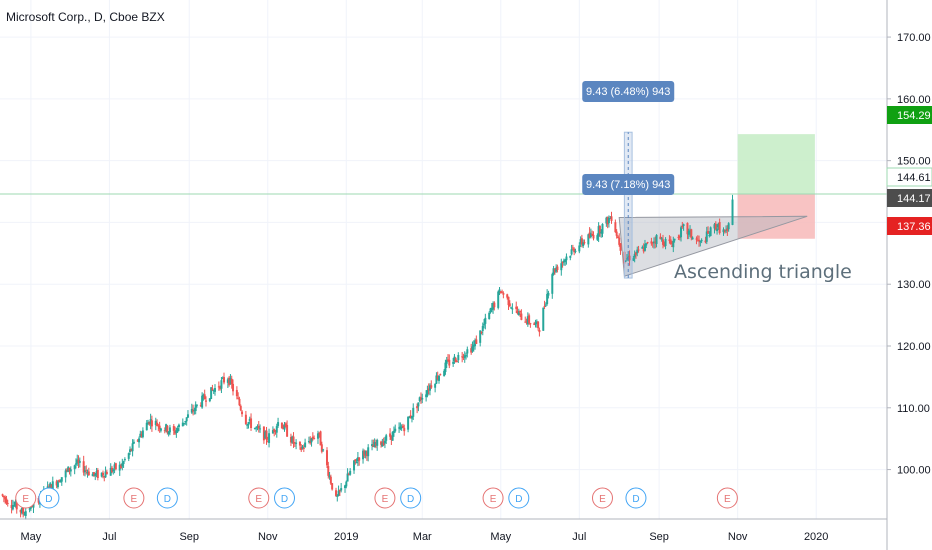 Image resolution: width=932 pixels, height=550 pixels. Describe the element at coordinates (628, 180) in the screenshot. I see `measure-tool: 9.43 (6.48%) 943 9.43 (7.18%) 943` at that location.